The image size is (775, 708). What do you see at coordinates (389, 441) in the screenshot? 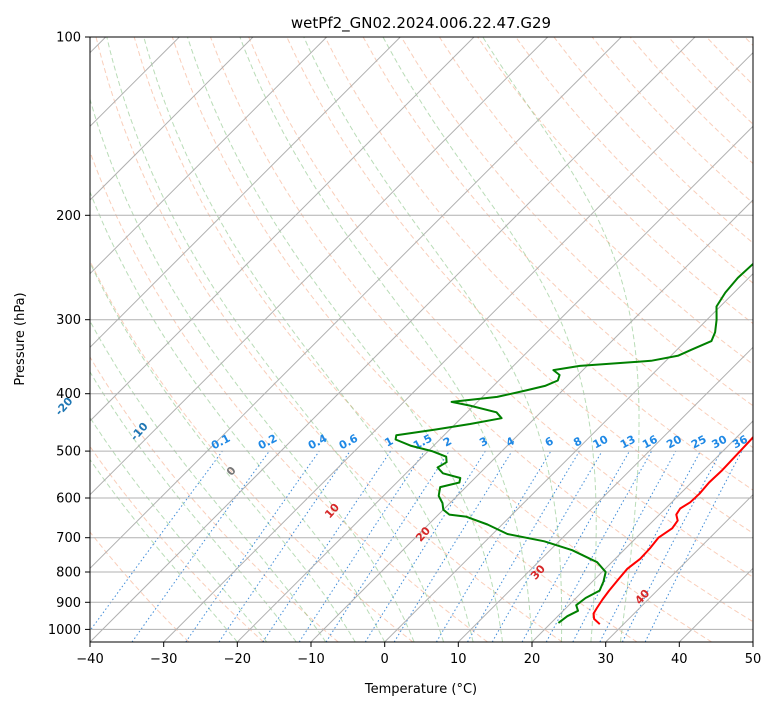
I see `mixing-ratio-label: 1` at bounding box center [389, 441].